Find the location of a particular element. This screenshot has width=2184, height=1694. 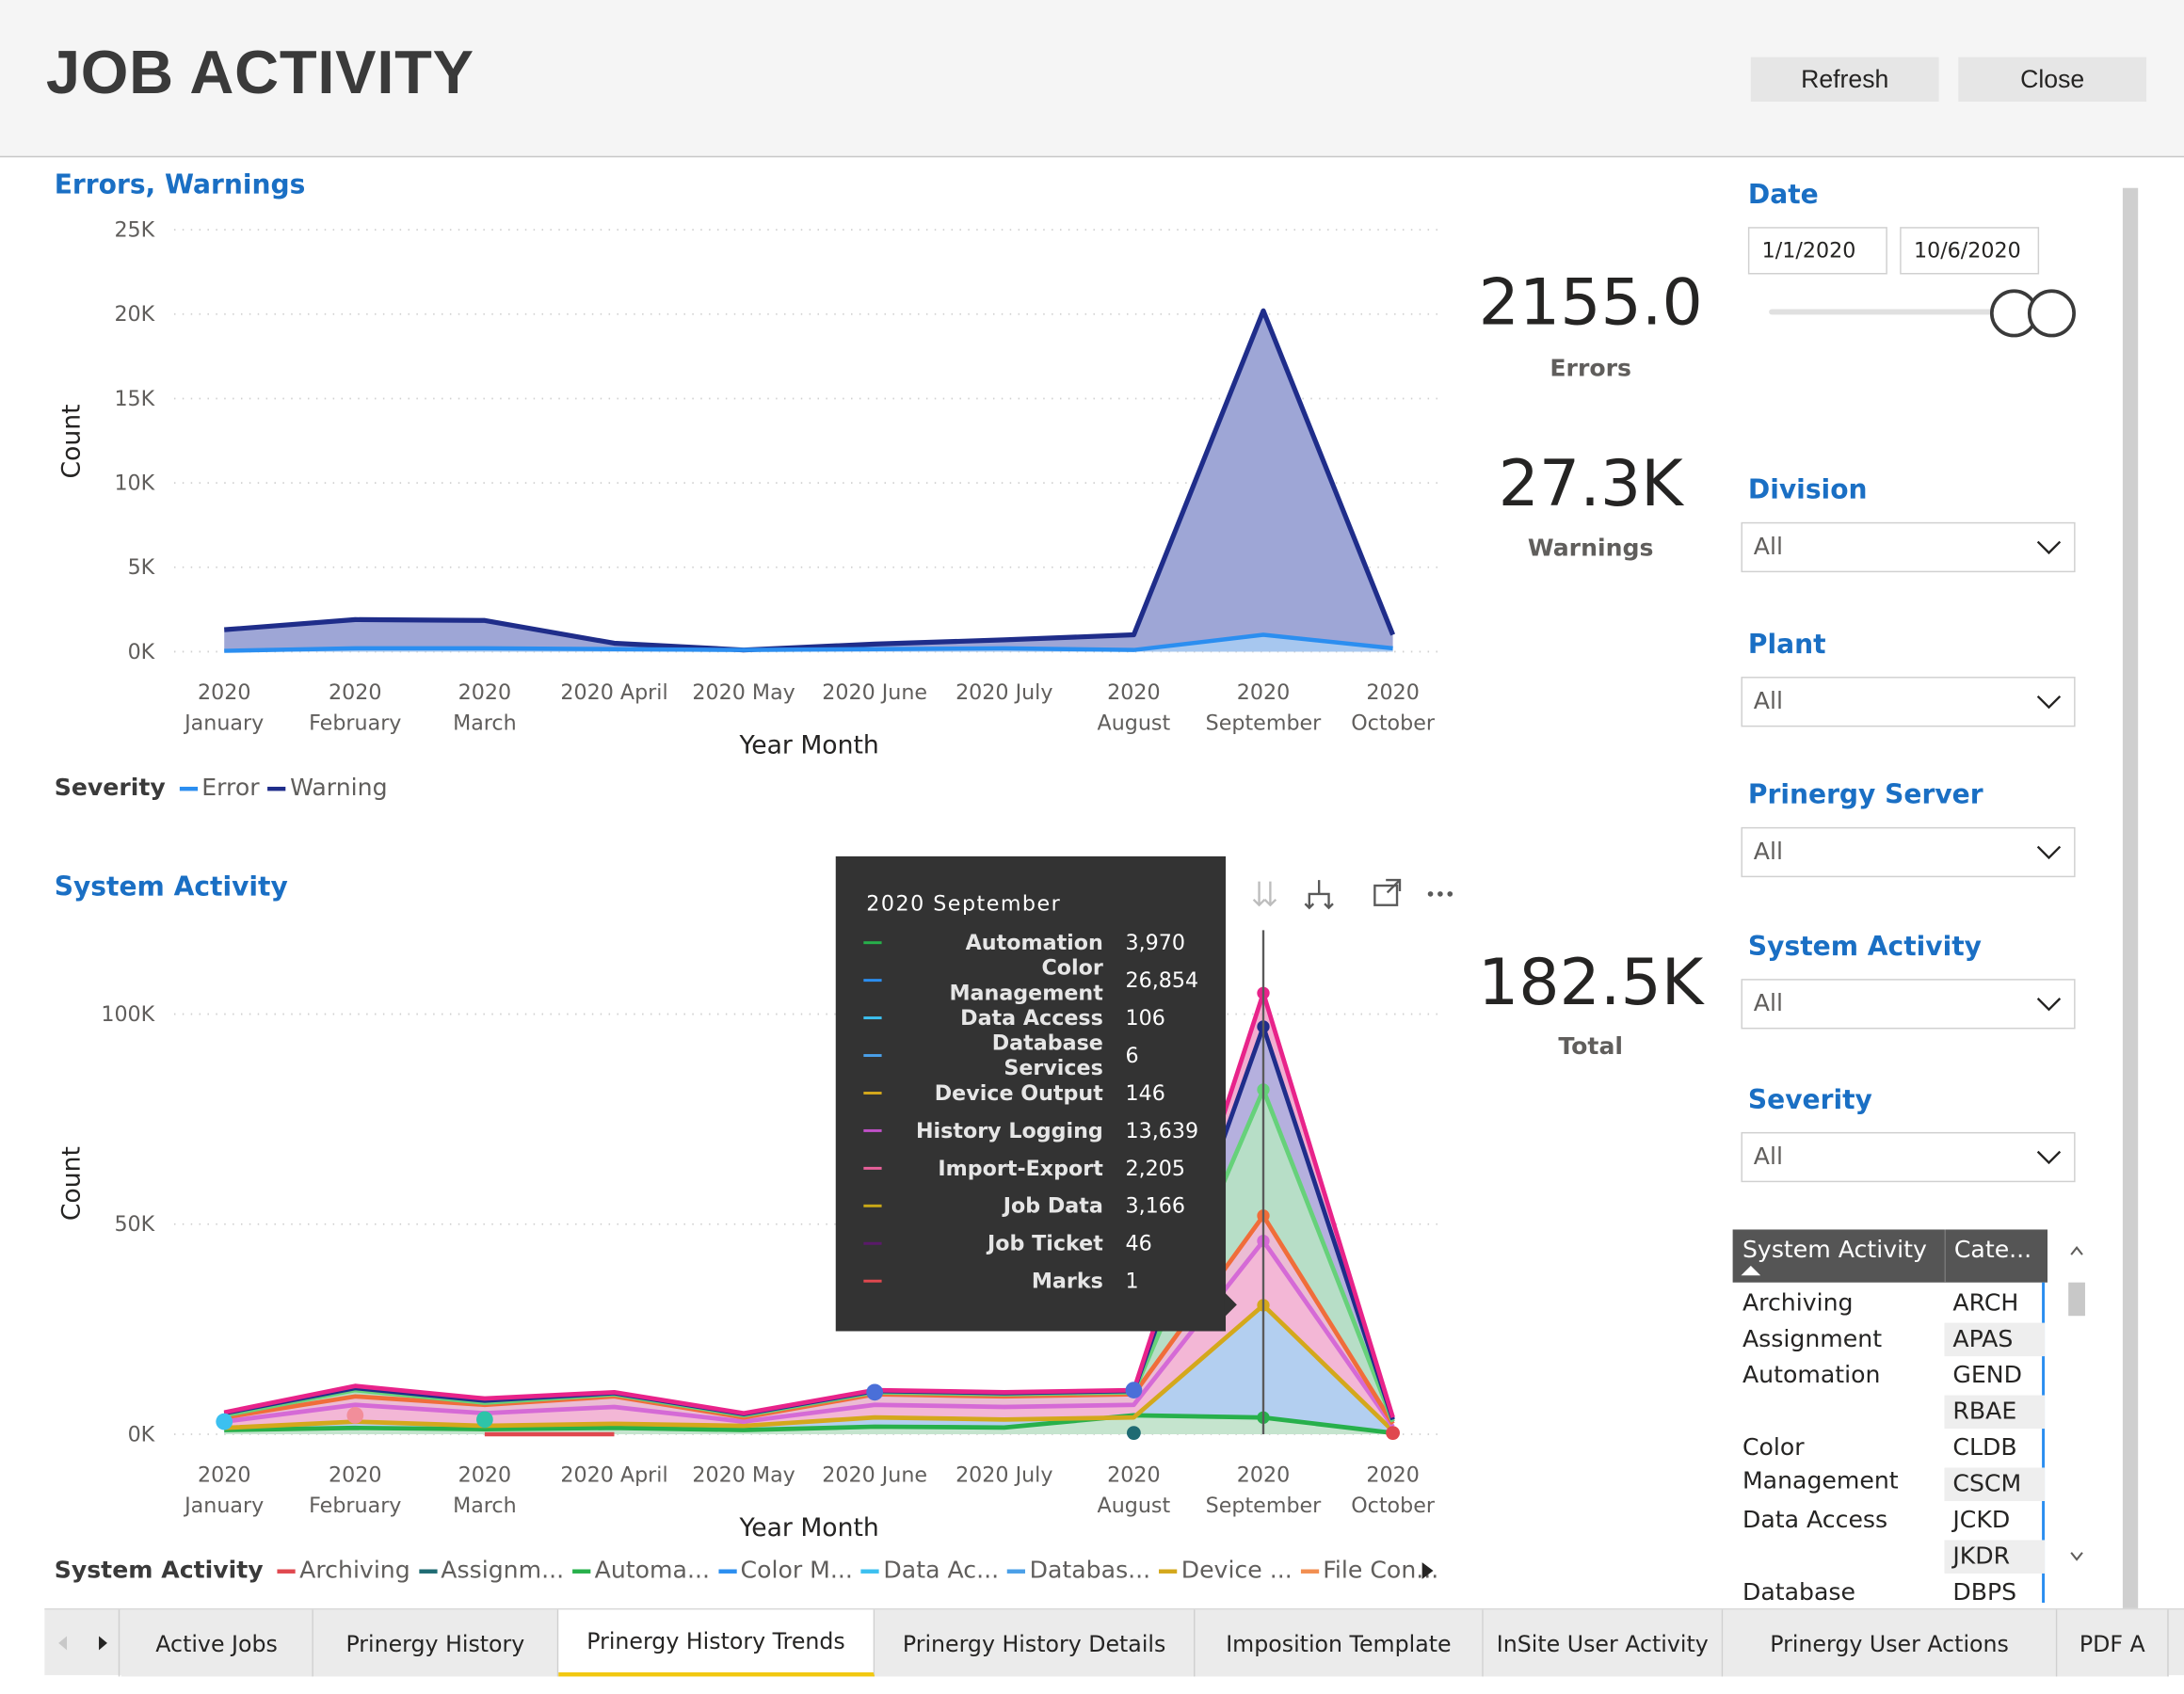

close-button: Close is located at coordinates (2052, 79).